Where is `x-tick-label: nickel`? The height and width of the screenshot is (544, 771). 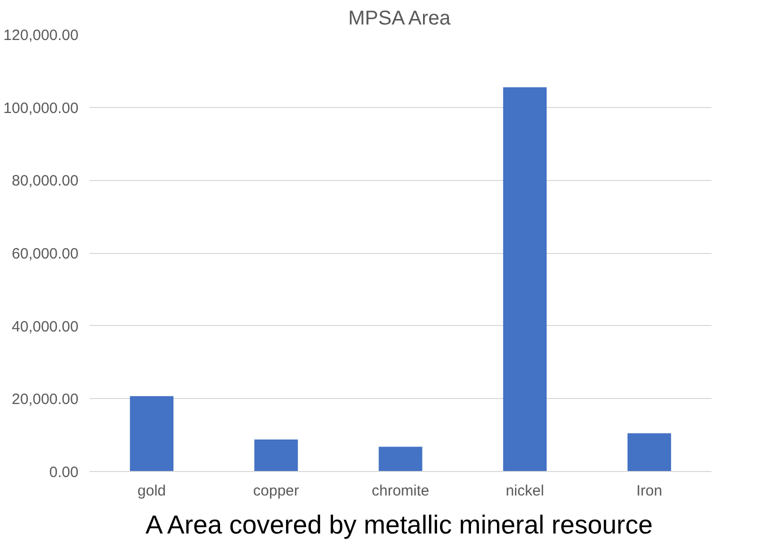 x-tick-label: nickel is located at coordinates (525, 491).